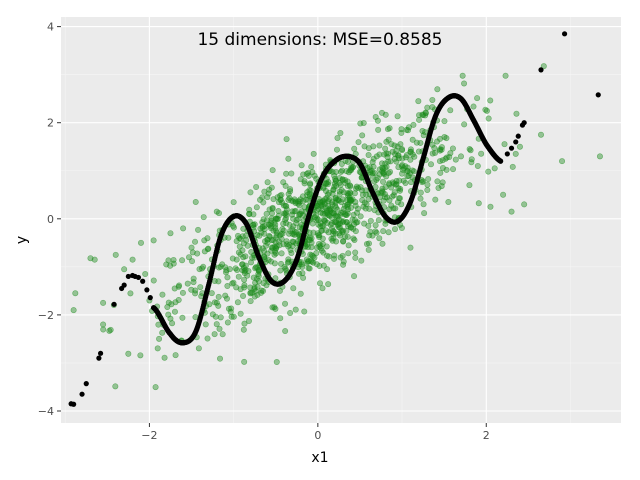 This screenshot has height=480, width=640. Describe the element at coordinates (22, 240) in the screenshot. I see `y-axis-title: y` at that location.